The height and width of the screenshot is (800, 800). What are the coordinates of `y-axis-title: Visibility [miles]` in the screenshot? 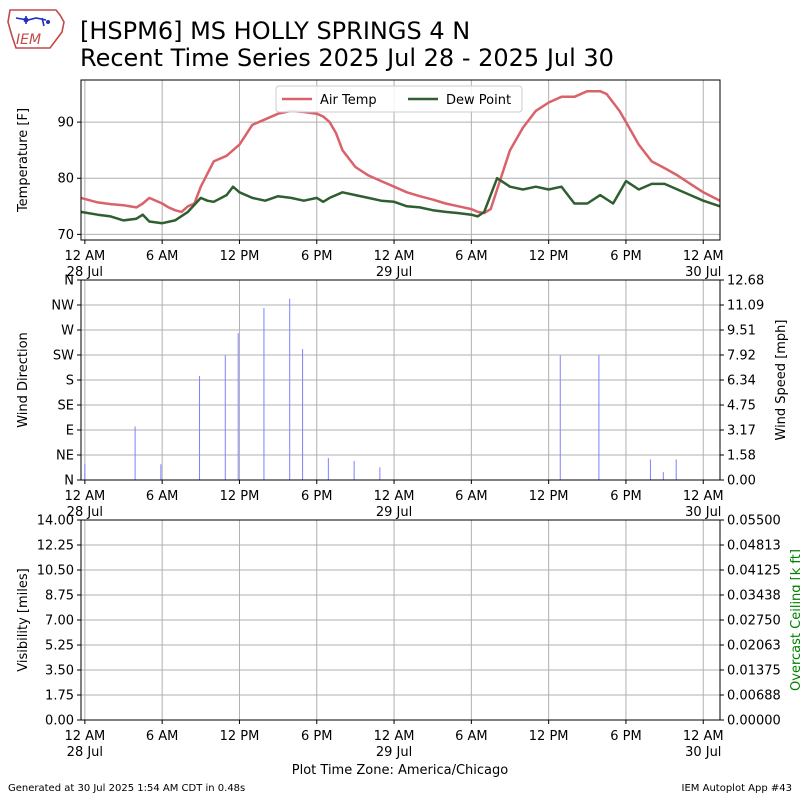 It's located at (23, 619).